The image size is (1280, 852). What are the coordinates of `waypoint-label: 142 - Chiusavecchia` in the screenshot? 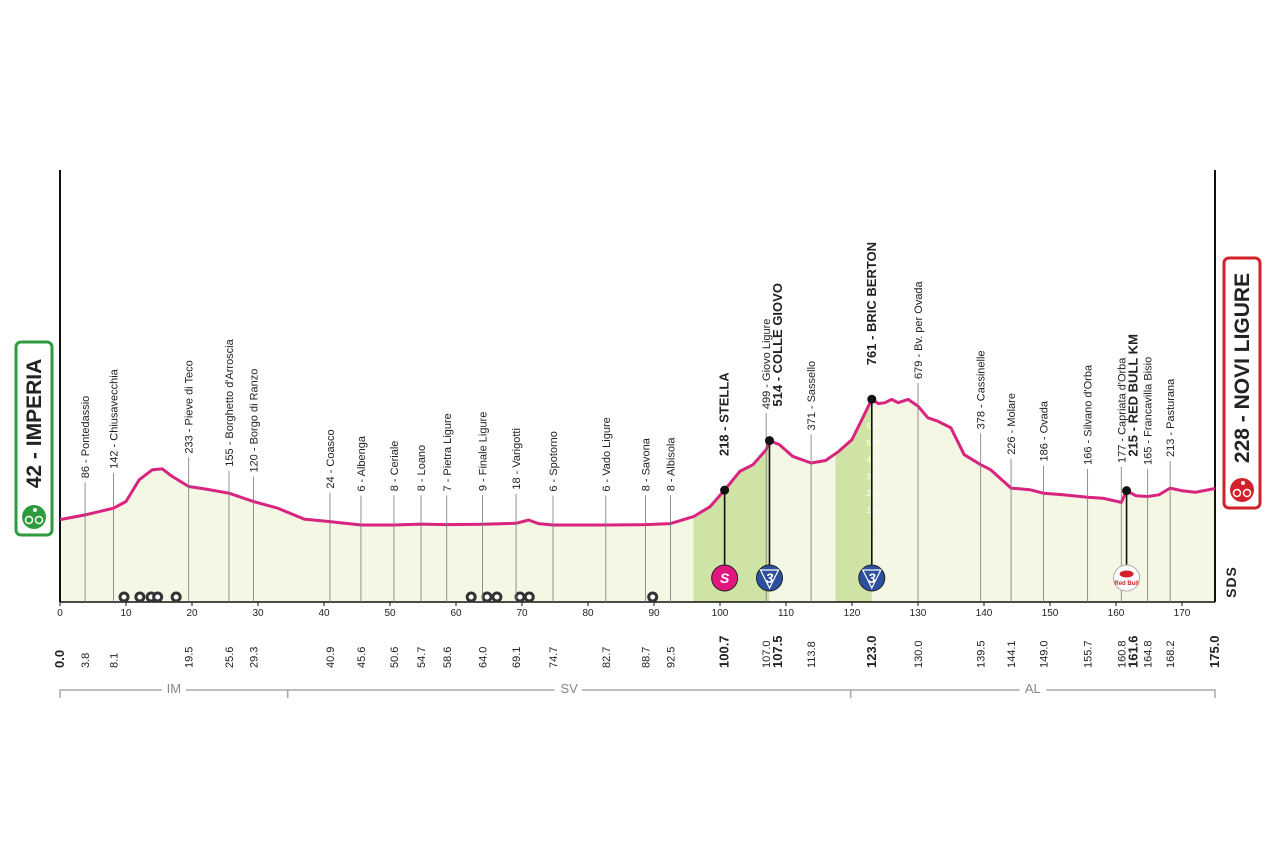 It's located at (114, 418).